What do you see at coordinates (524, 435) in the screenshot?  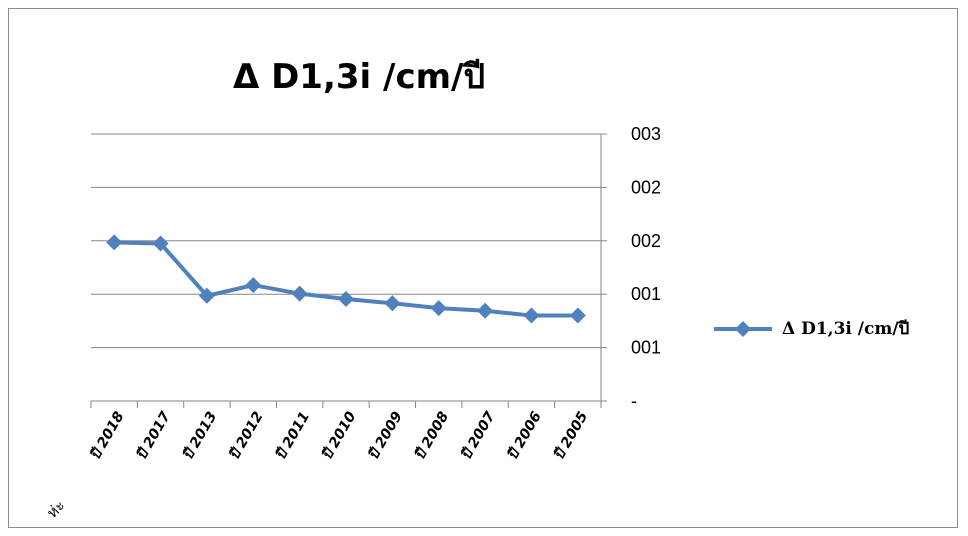 I see `x-tick-label: ปี 2006` at bounding box center [524, 435].